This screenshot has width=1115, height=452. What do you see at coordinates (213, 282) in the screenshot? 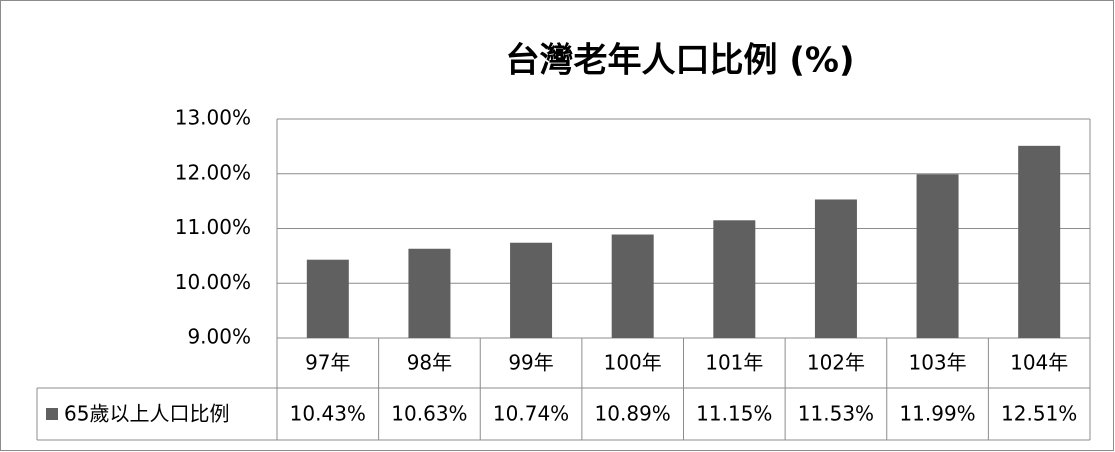
I see `y-tick-label: 10.00%` at bounding box center [213, 282].